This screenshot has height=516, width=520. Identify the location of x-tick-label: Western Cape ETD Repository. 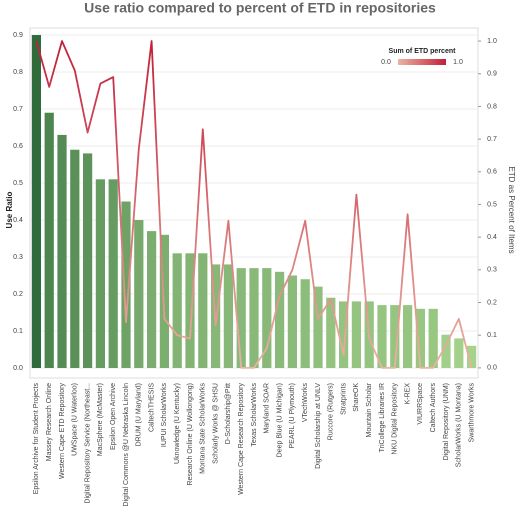
(62, 431).